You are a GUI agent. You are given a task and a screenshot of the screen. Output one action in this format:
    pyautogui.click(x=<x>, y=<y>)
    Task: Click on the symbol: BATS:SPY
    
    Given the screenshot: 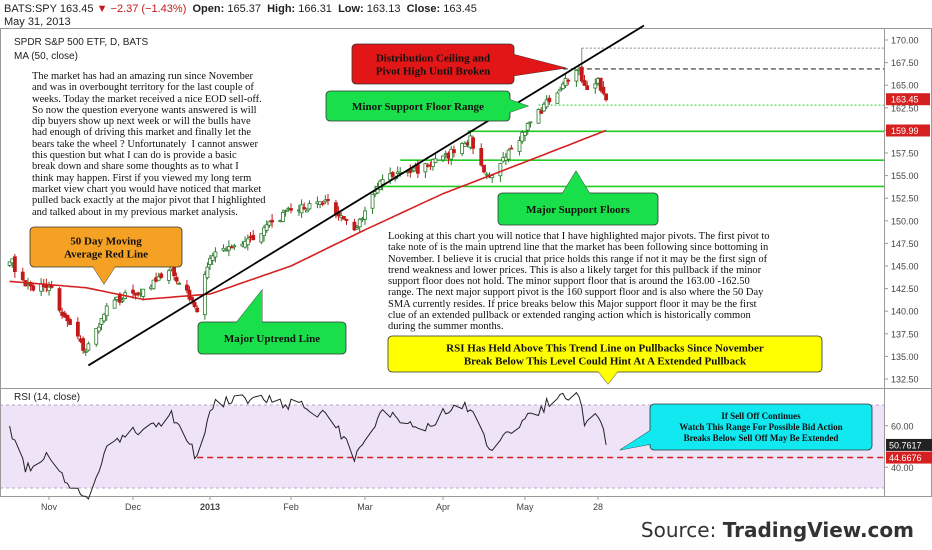 What is the action you would take?
    pyautogui.click(x=30, y=9)
    